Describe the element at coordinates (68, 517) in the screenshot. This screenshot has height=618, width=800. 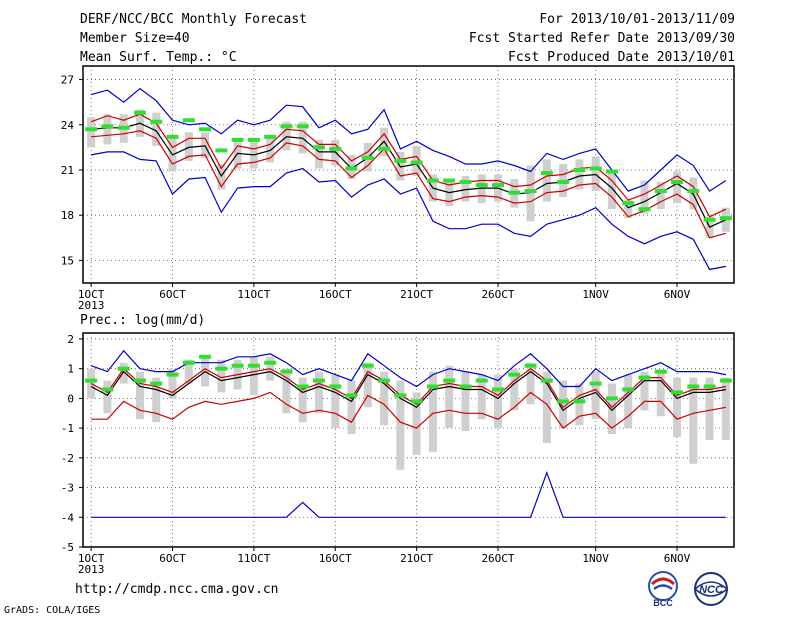
I see `y-tick-label: -4` at that location.